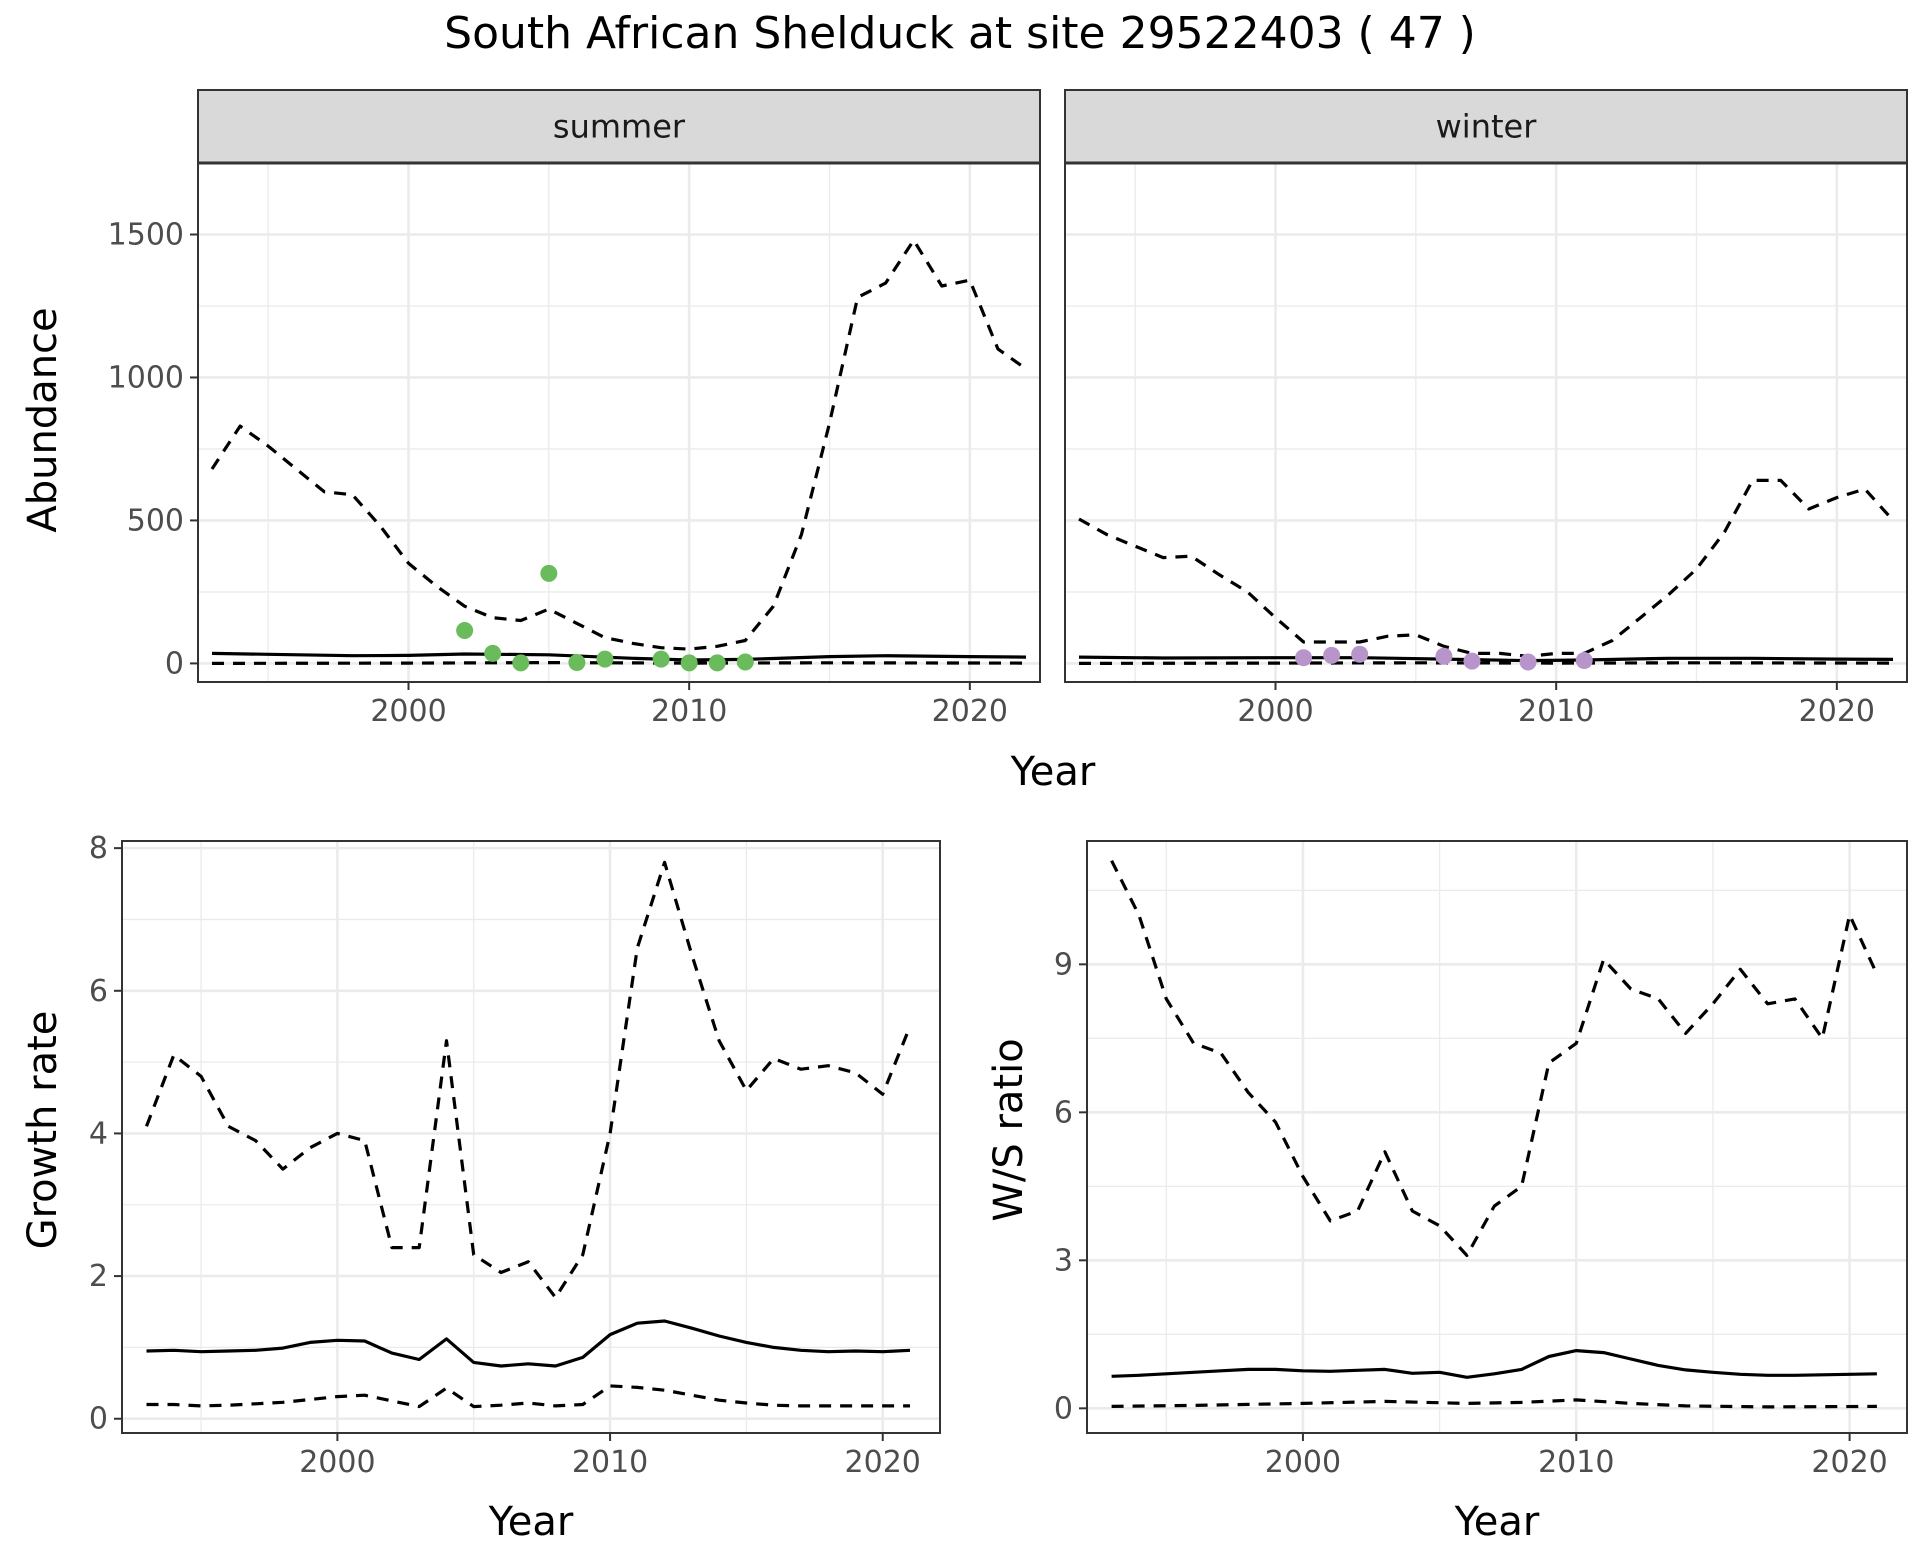 The height and width of the screenshot is (1560, 1920). Describe the element at coordinates (146, 234) in the screenshot. I see `y-tick-label: 1500` at that location.